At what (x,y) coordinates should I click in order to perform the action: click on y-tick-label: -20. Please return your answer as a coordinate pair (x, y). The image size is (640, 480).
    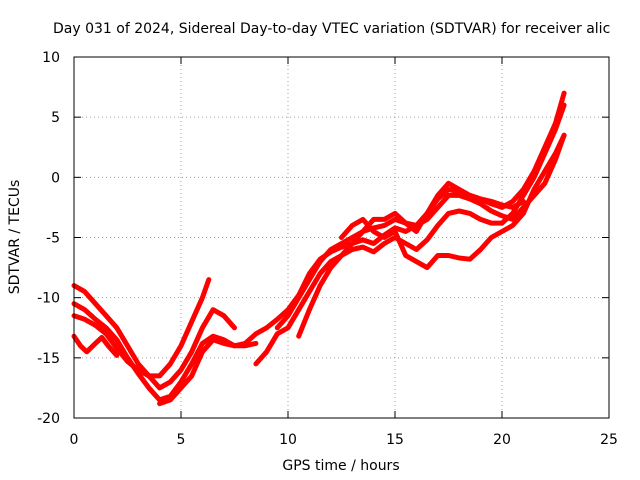
    Looking at the image, I should click on (48, 419).